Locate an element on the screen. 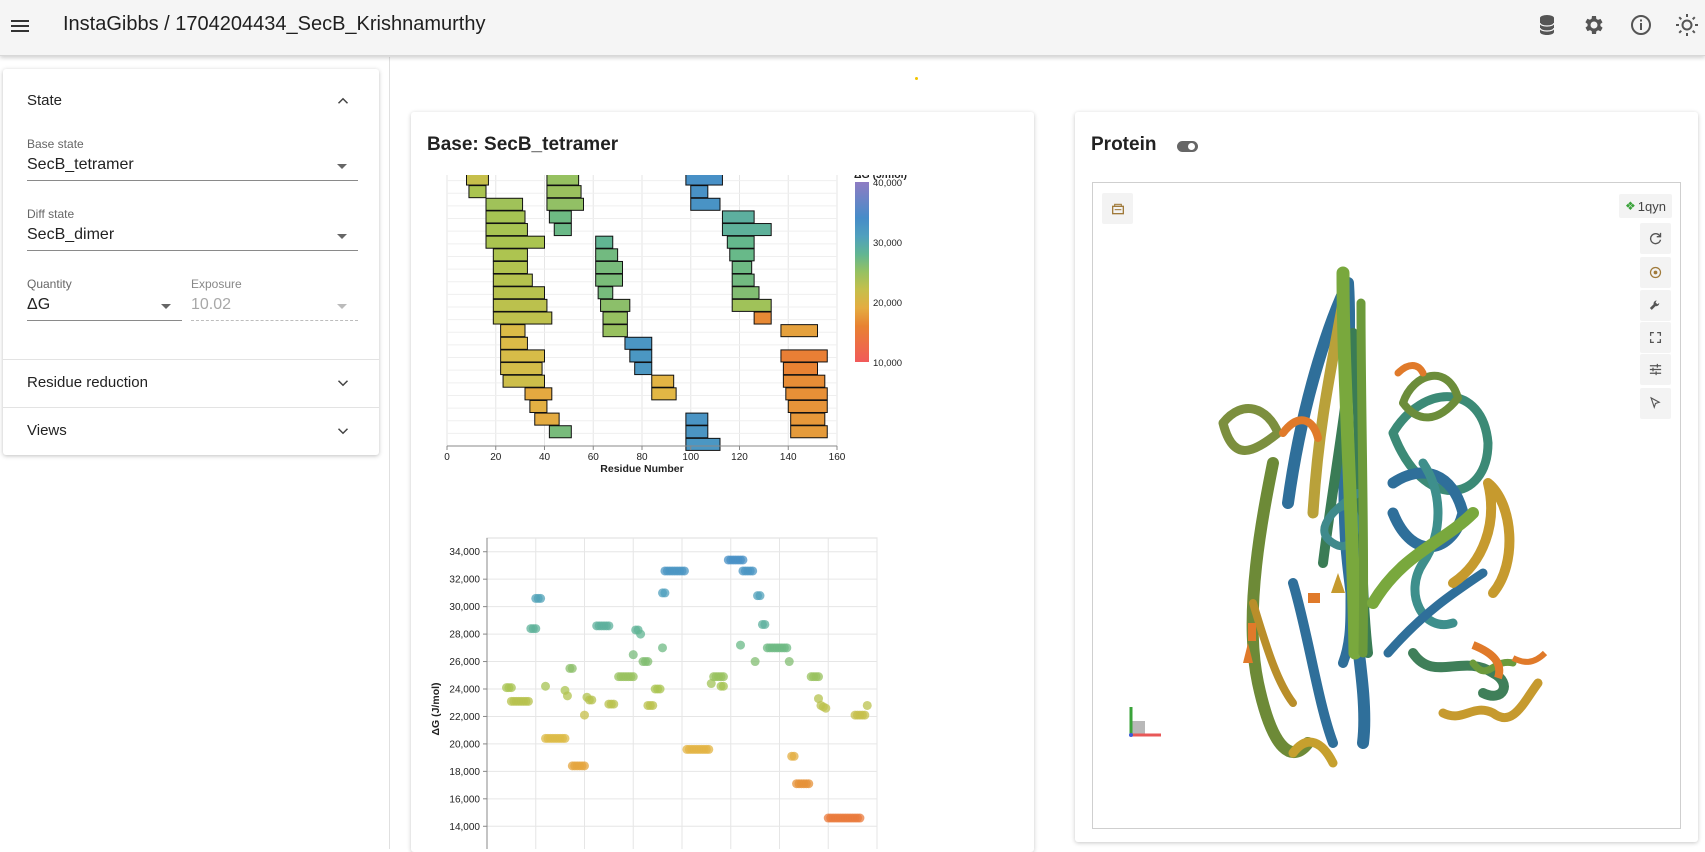 This screenshot has height=852, width=1705. toggle-knob is located at coordinates (1191, 146).